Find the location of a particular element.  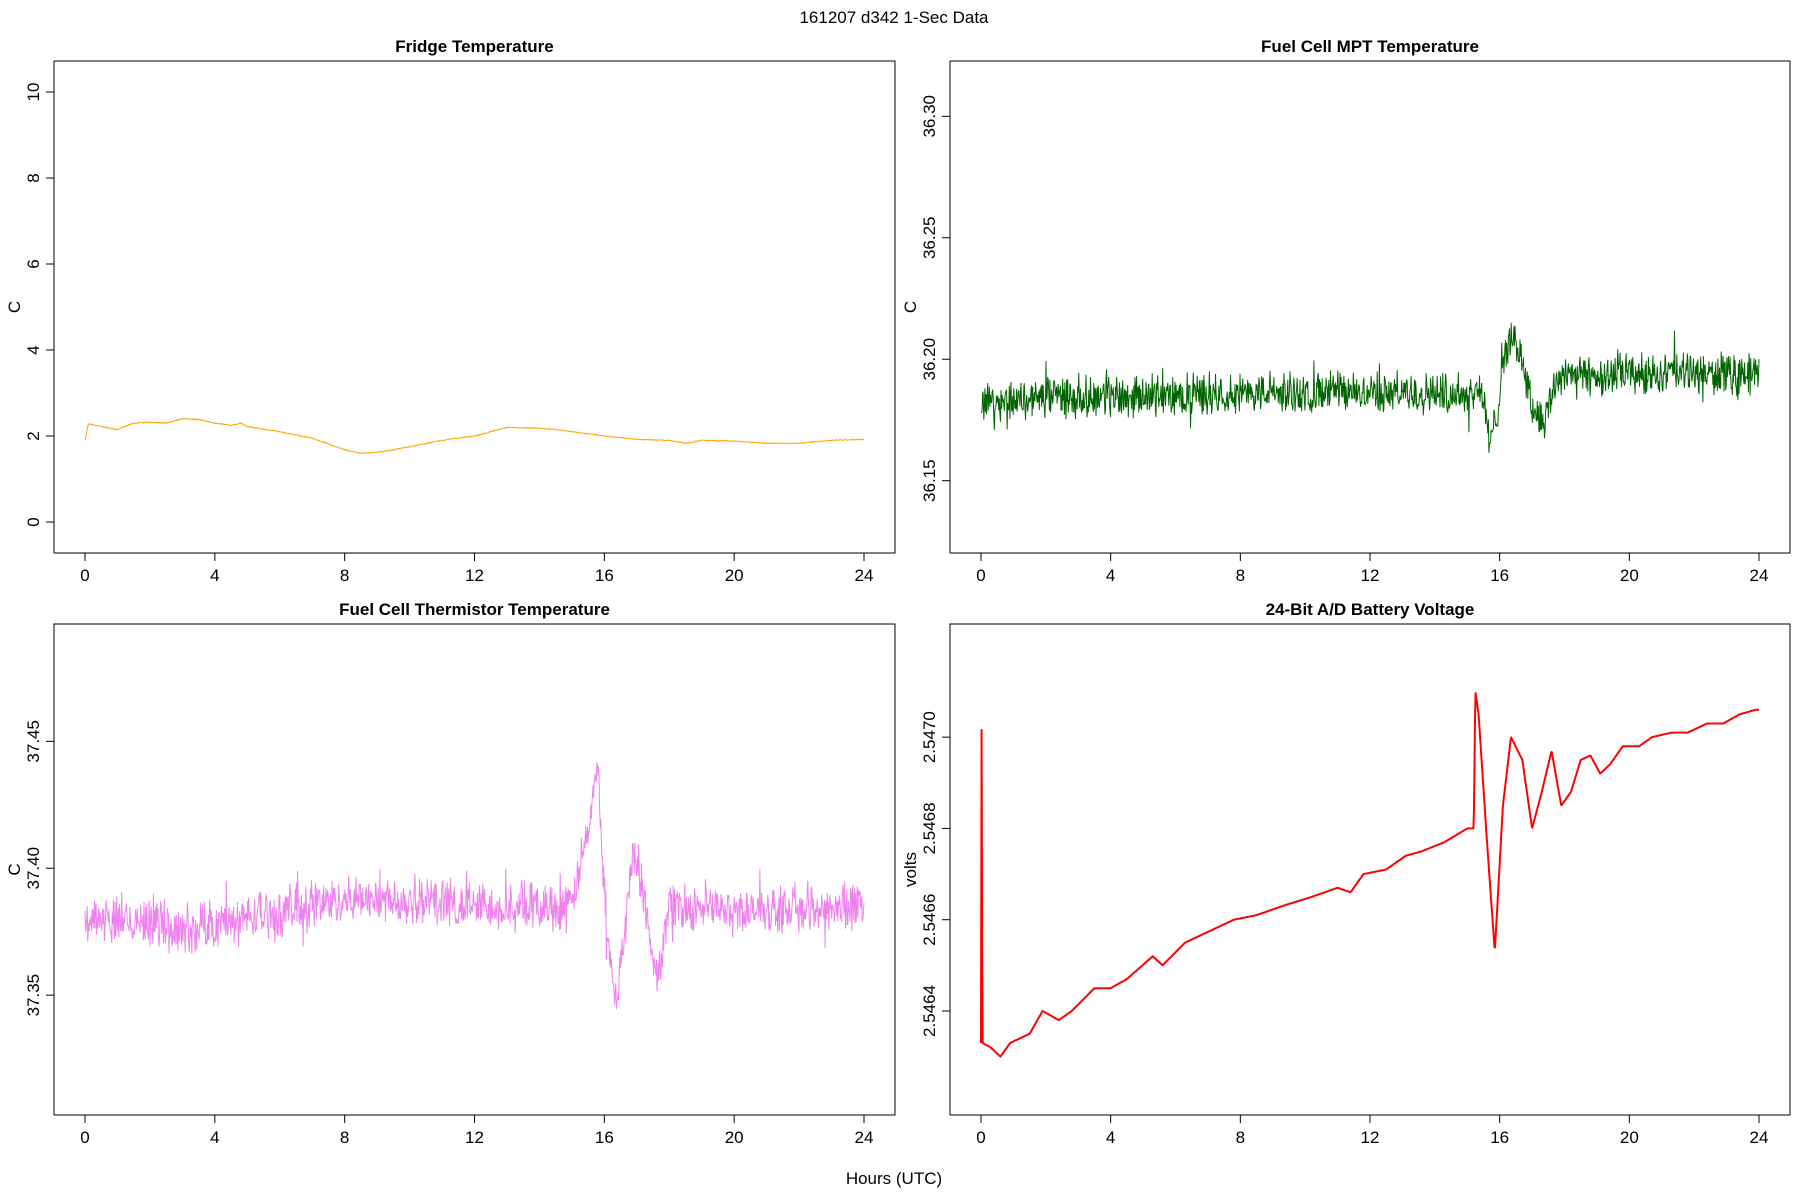

y-tick-label: 36.15 is located at coordinates (929, 480).